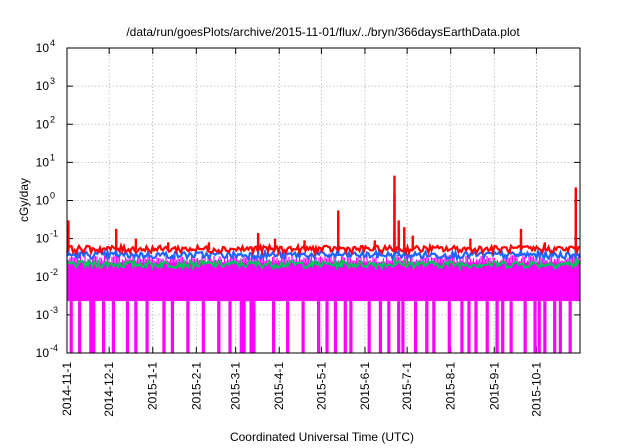 The width and height of the screenshot is (640, 448). I want to click on x-tick-label: 2015-4-1, so click(279, 386).